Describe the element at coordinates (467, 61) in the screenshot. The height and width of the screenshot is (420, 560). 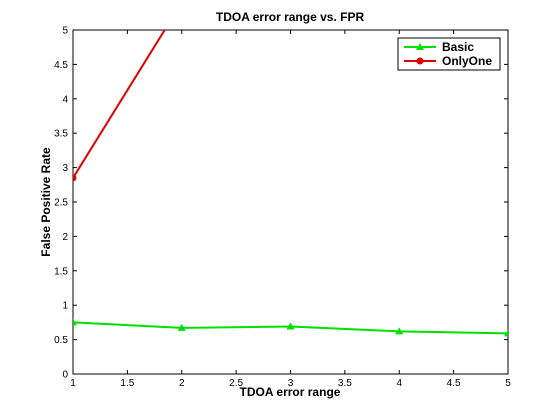
I see `legend-label-onlyone: OnlyOne` at that location.